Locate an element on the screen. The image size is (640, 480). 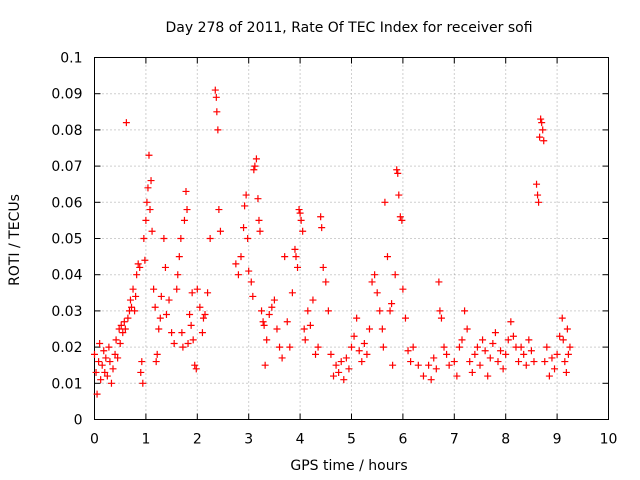
x-tick-label: 0 is located at coordinates (94, 440).